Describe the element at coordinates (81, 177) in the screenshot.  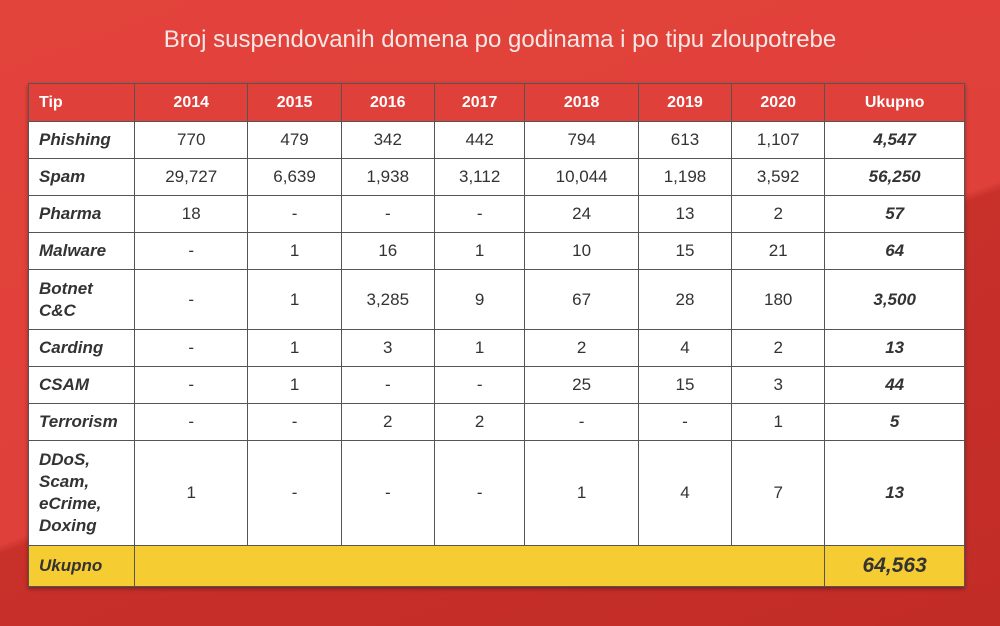
I see `row-type: Spam` at that location.